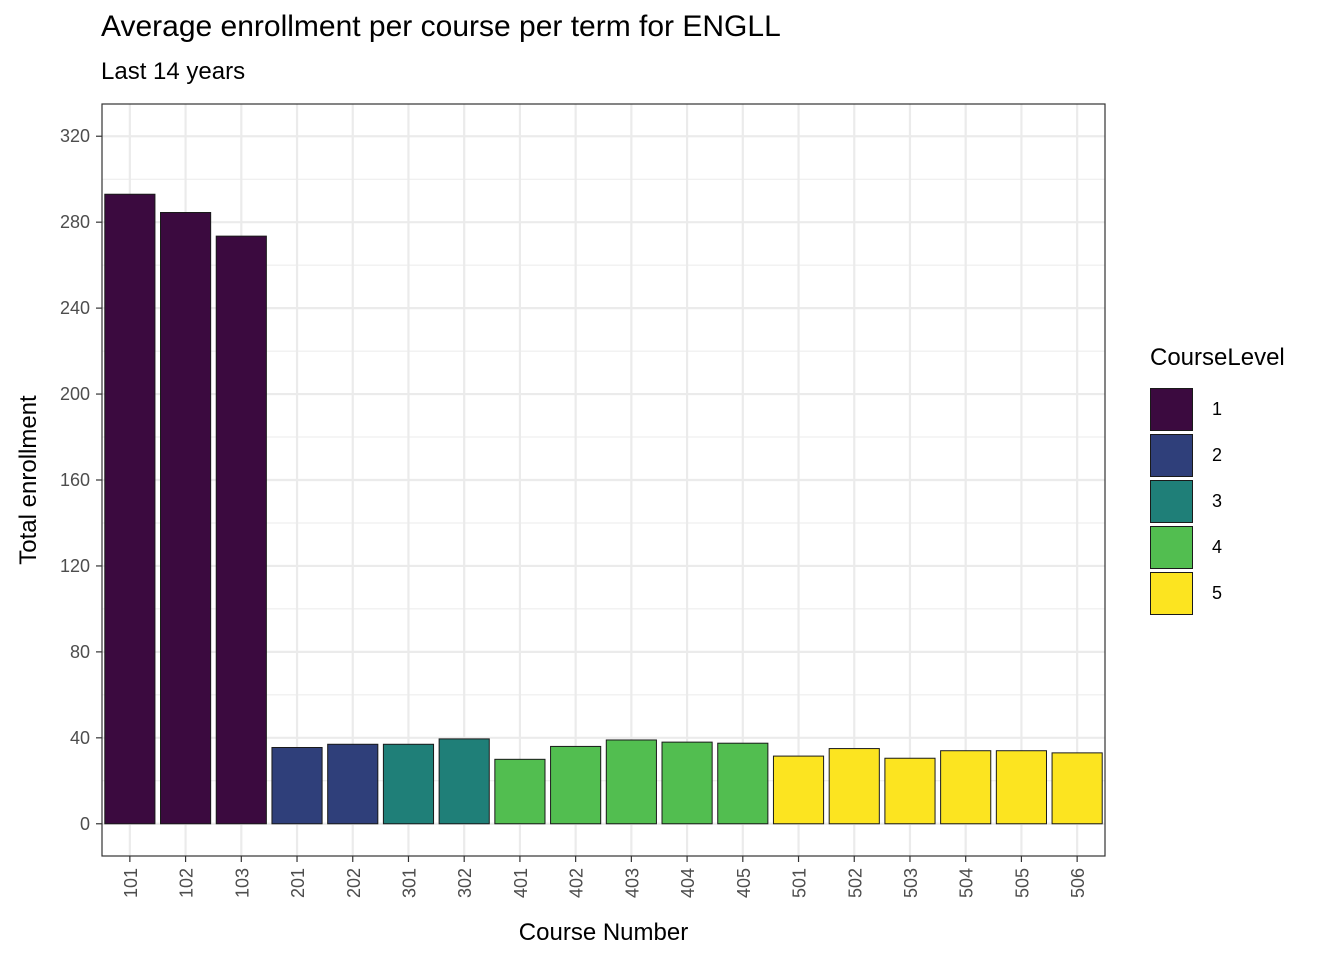  What do you see at coordinates (75, 480) in the screenshot?
I see `y-tick-label: 160` at bounding box center [75, 480].